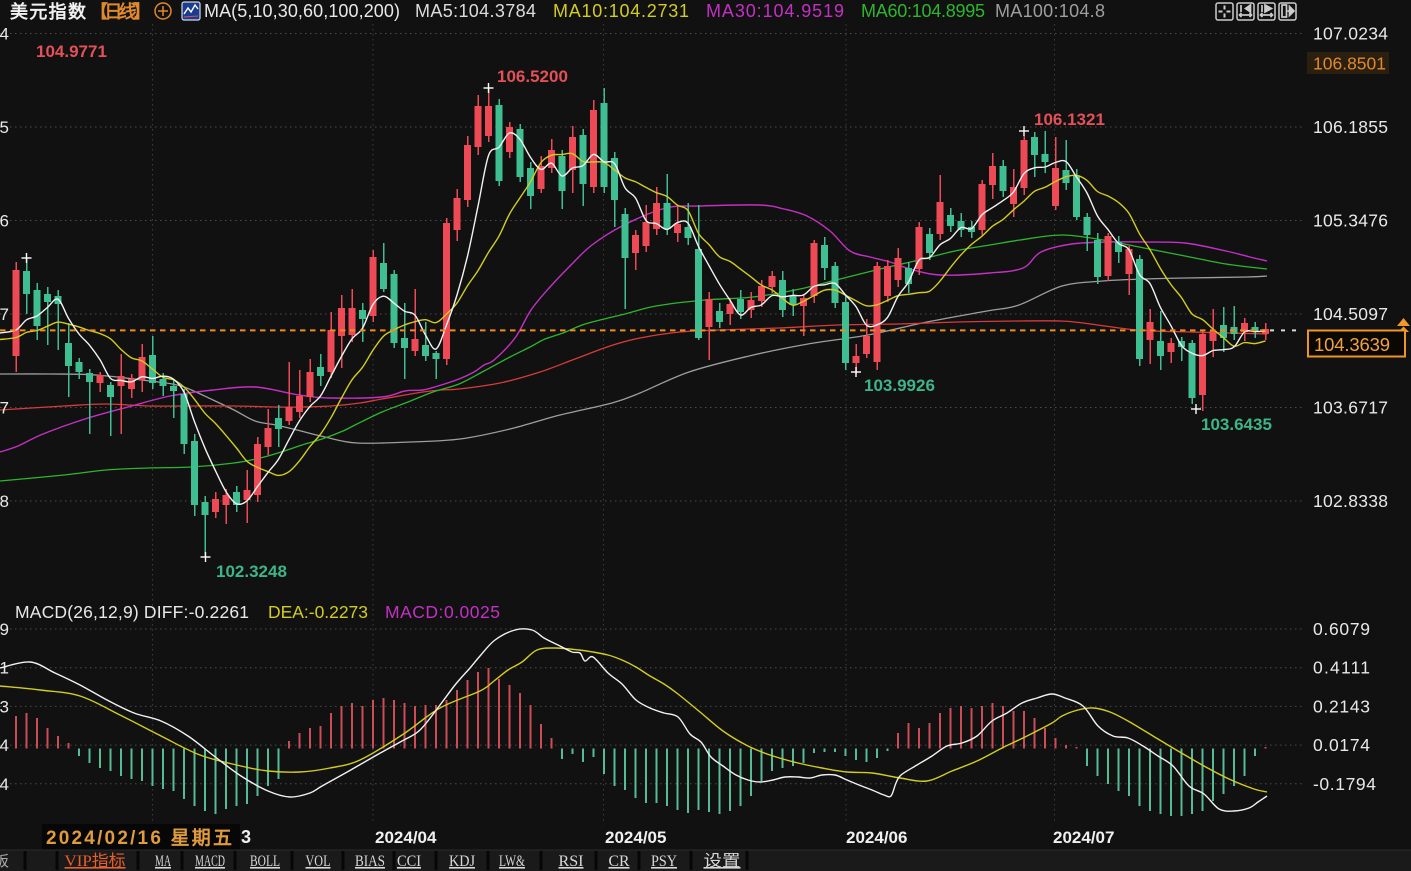 The width and height of the screenshot is (1411, 871). What do you see at coordinates (406, 837) in the screenshot?
I see `svg-text: 2024/04` at bounding box center [406, 837].